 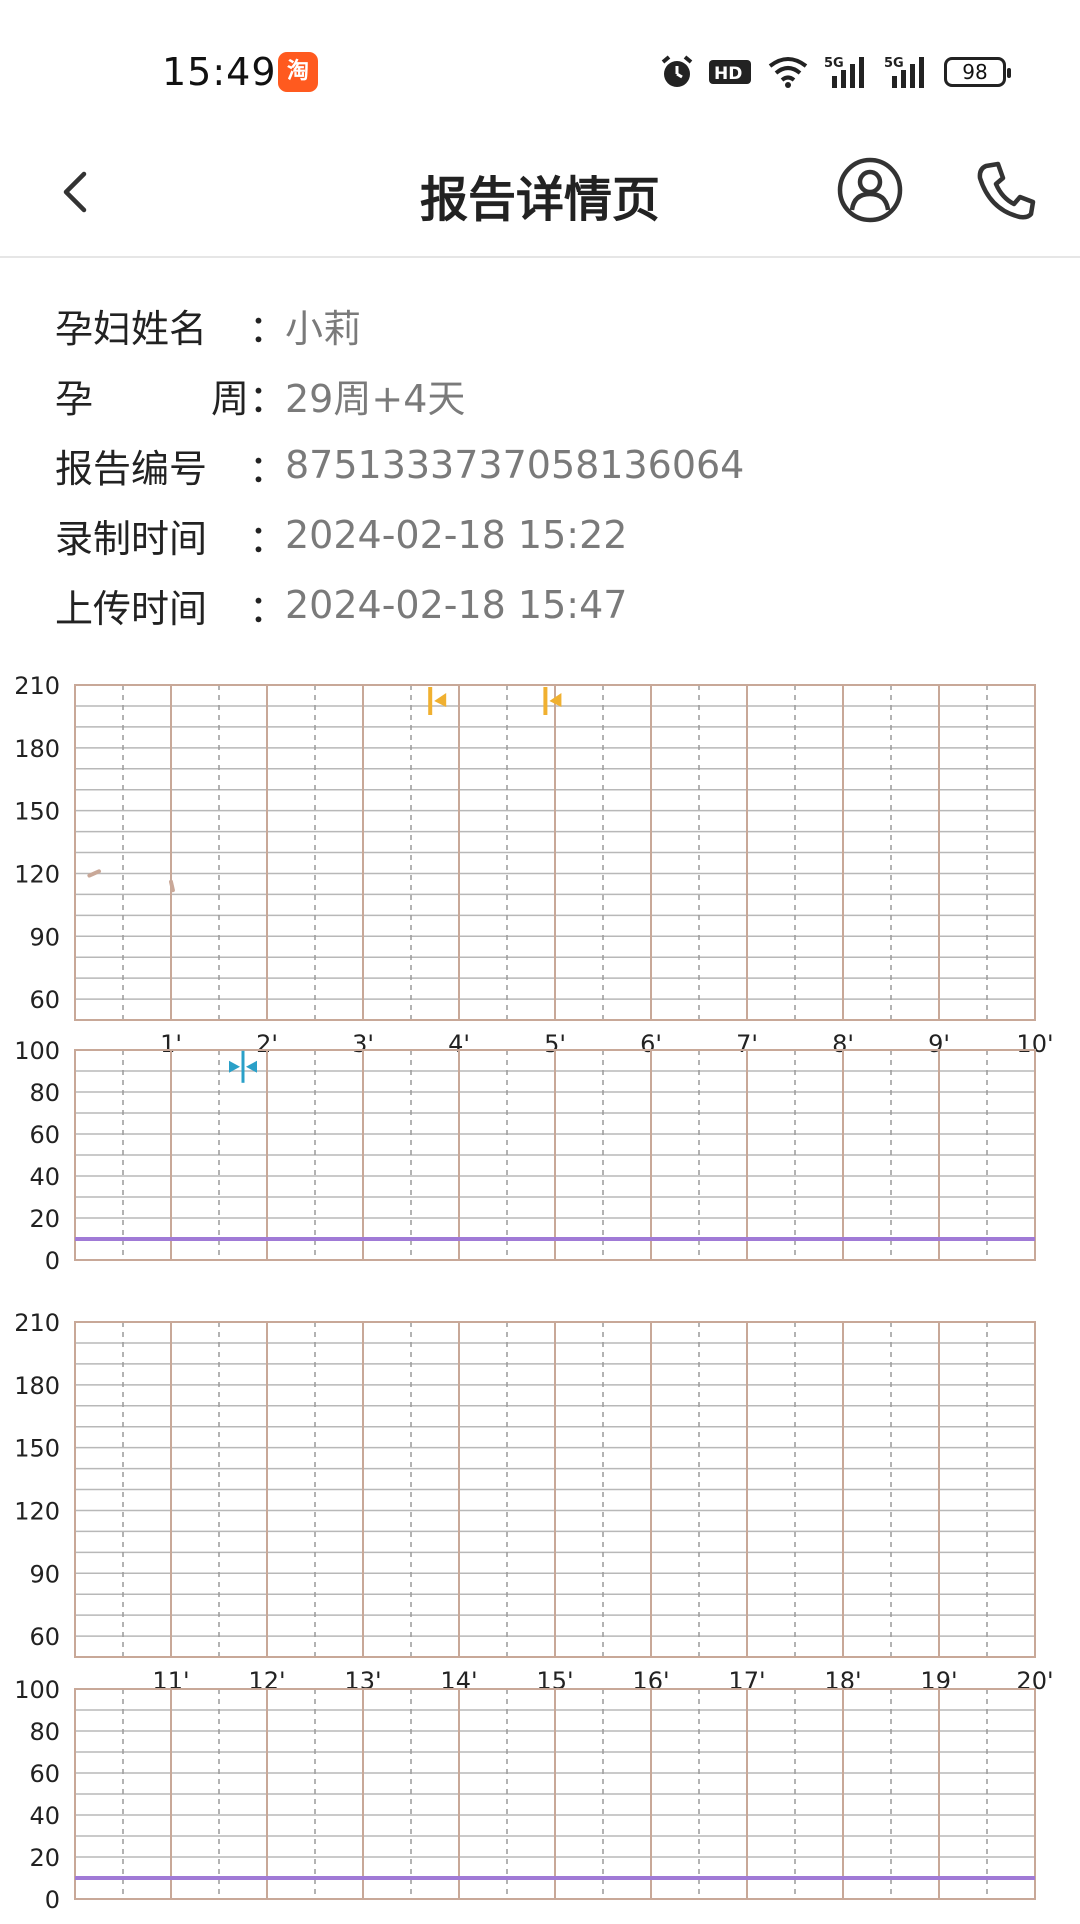 What do you see at coordinates (515, 465) in the screenshot?
I see `report-value: 875133373705813606​4` at bounding box center [515, 465].